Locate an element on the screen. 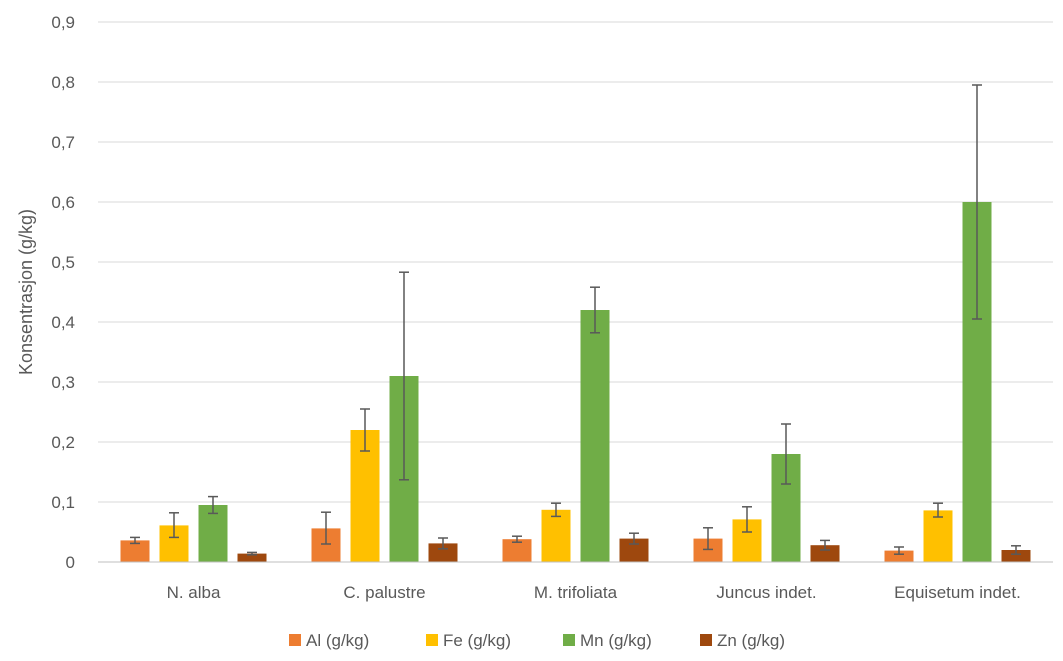 Image resolution: width=1063 pixels, height=661 pixels. y-tick-label: 0,3 is located at coordinates (63, 382).